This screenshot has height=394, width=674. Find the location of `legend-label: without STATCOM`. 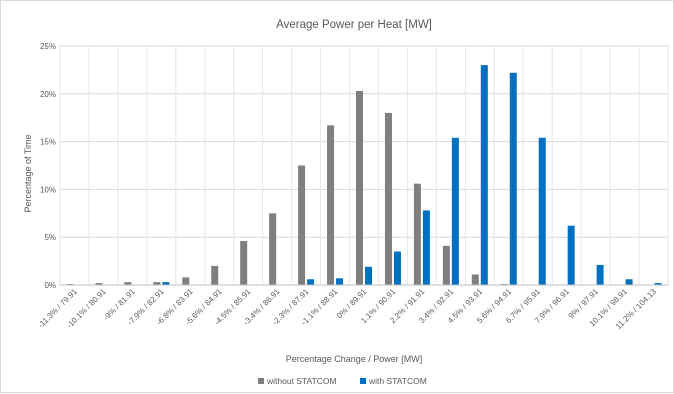

legend-label: without STATCOM is located at coordinates (301, 381).